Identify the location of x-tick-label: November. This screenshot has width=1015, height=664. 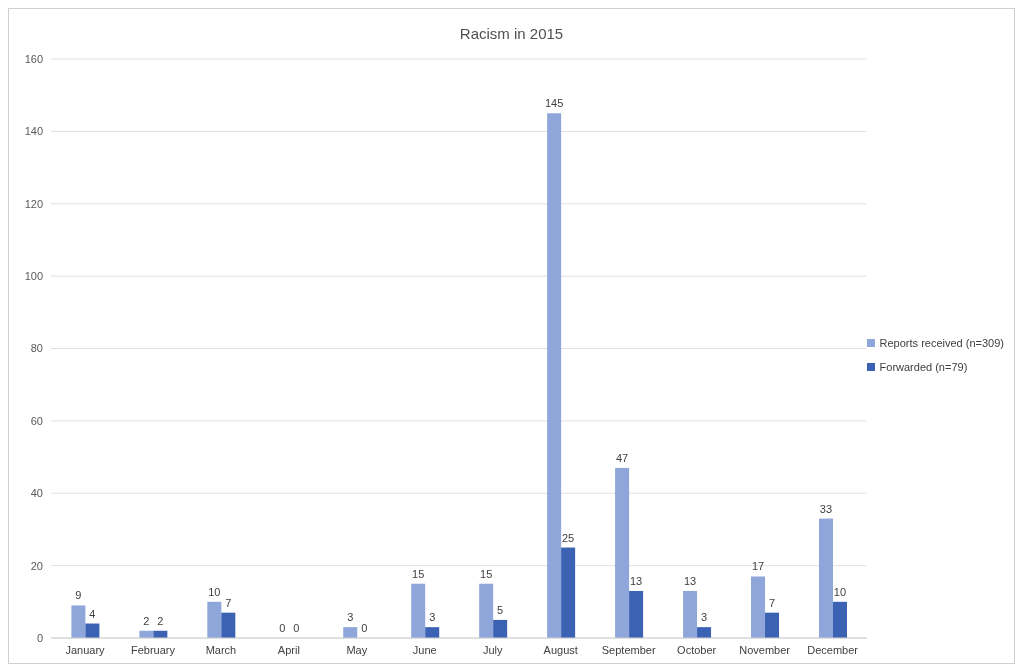
(765, 649).